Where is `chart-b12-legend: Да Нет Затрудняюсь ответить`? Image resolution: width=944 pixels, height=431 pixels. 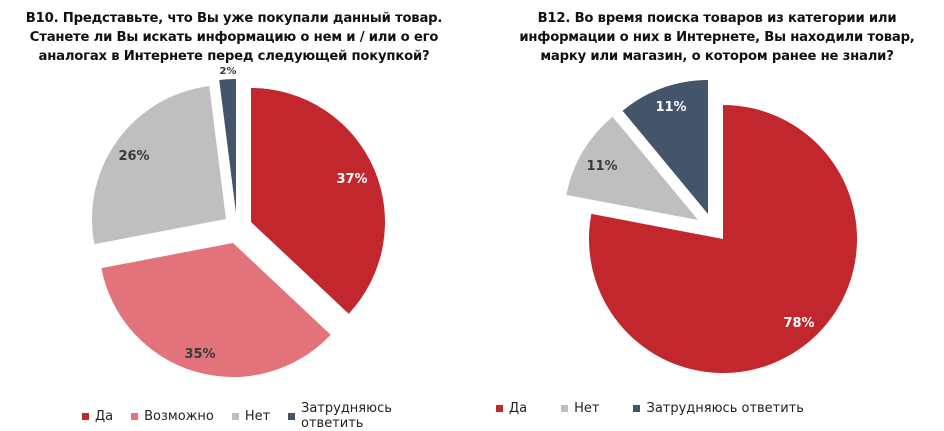
chart-b12-legend: Да Нет Затрудняюсь ответить is located at coordinates (667, 408).